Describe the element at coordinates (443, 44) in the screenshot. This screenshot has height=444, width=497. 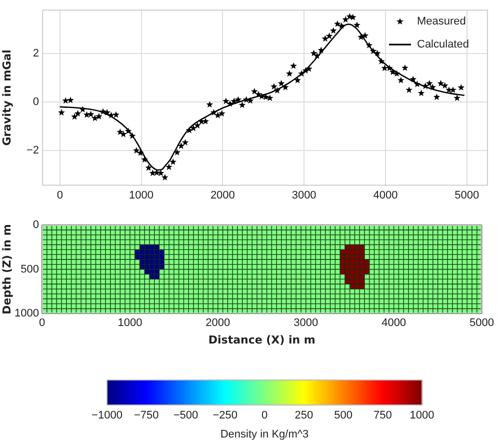
I see `legend-label: Calculated` at that location.